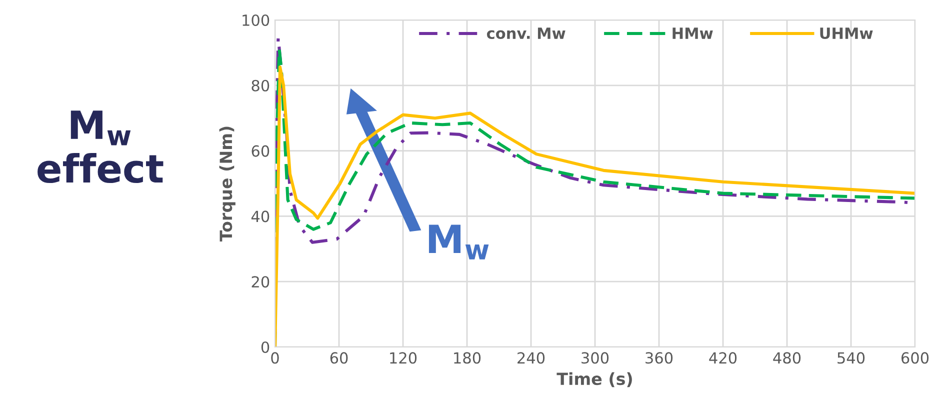 The image size is (935, 411). What do you see at coordinates (101, 147) in the screenshot?
I see `text: M$_{w}$ effect` at bounding box center [101, 147].